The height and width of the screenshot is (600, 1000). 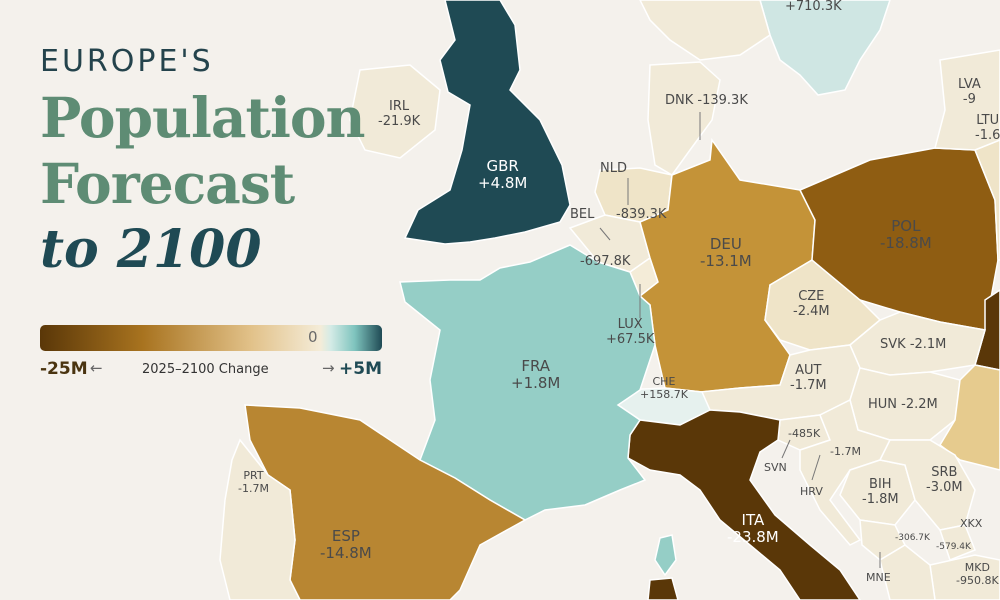 I want to click on label-bel-value: -697.8K, so click(x=605, y=261).